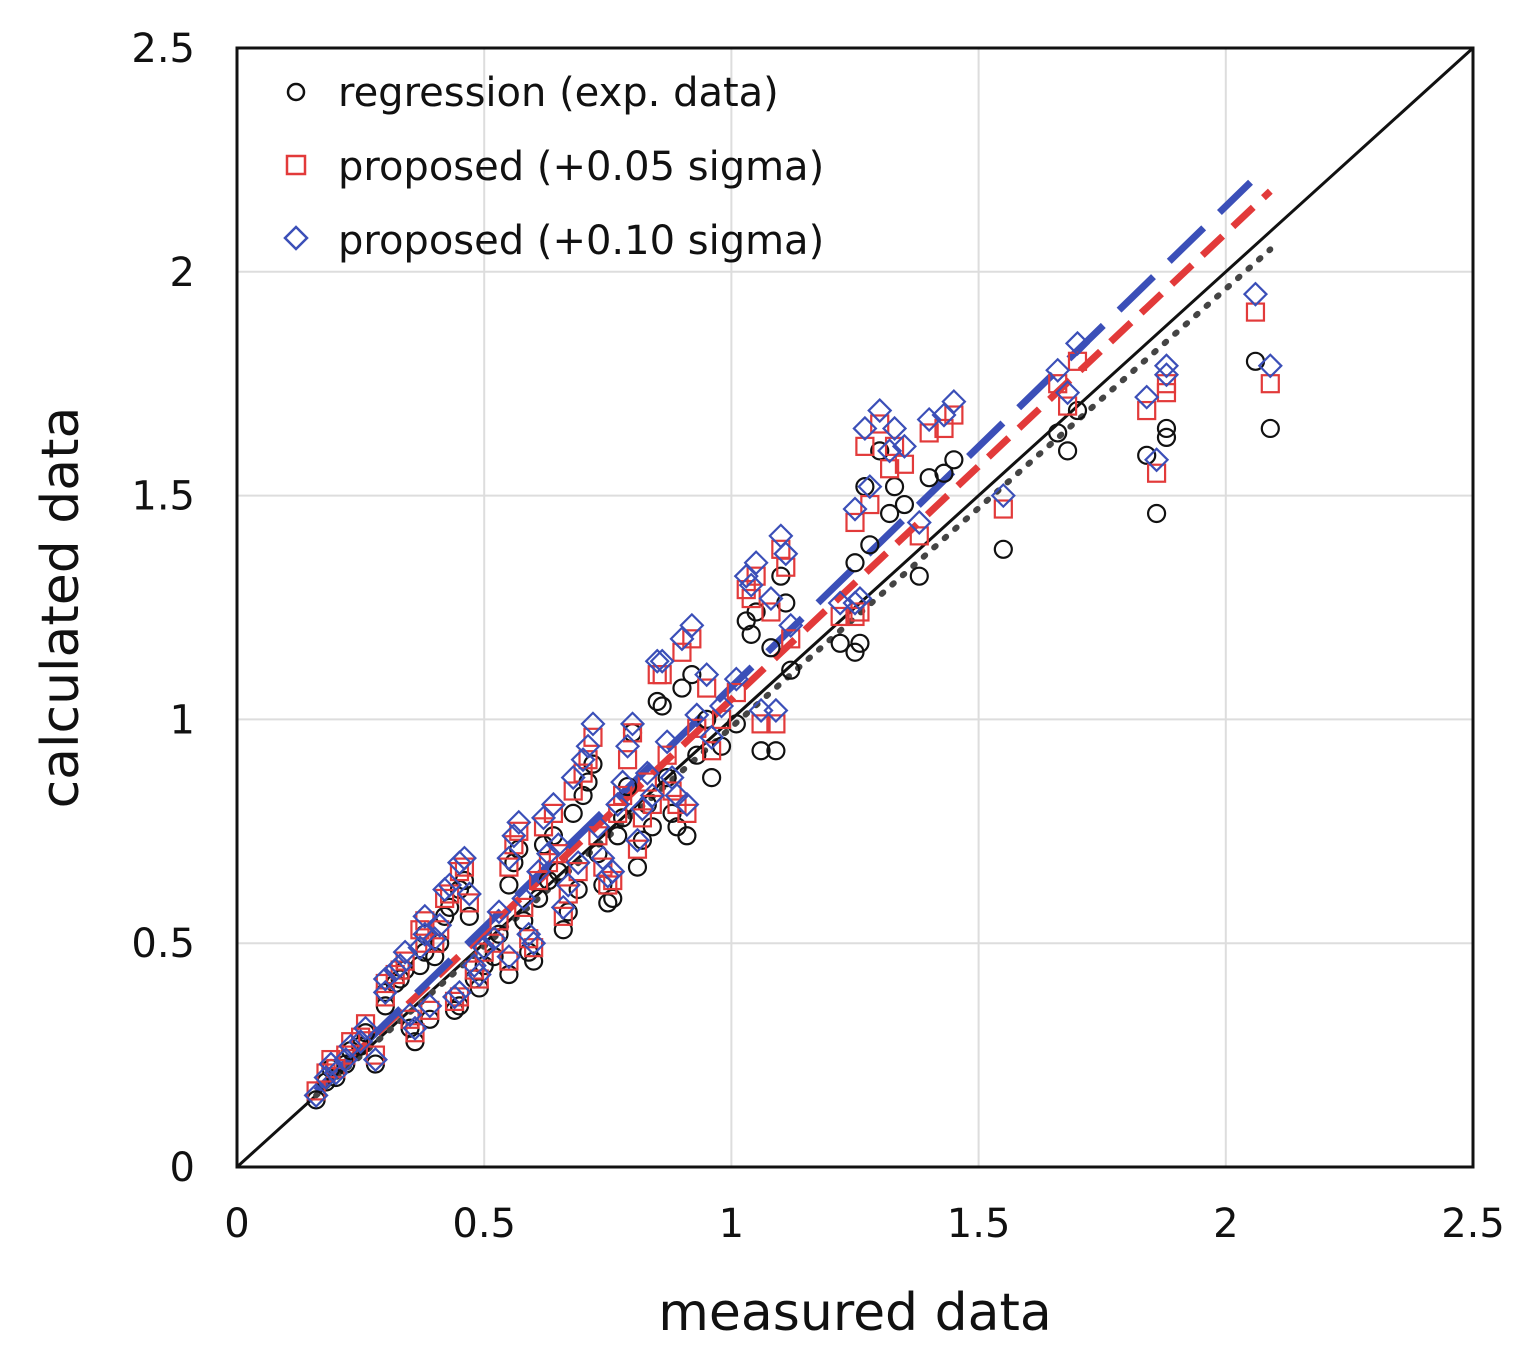 This screenshot has height=1365, width=1536. I want to click on x-tick-label: 1, so click(731, 1224).